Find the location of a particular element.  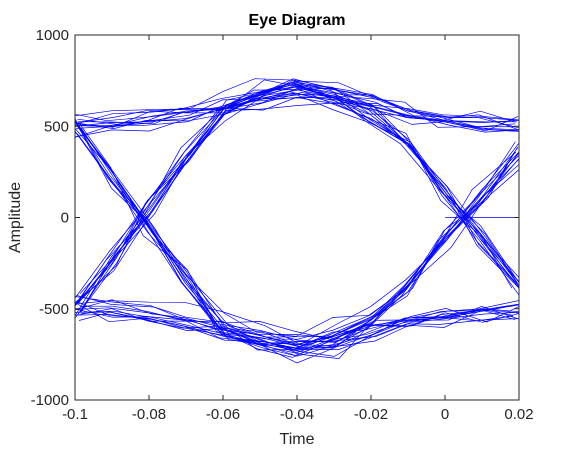

x-tick-label: -0.06 is located at coordinates (223, 414).